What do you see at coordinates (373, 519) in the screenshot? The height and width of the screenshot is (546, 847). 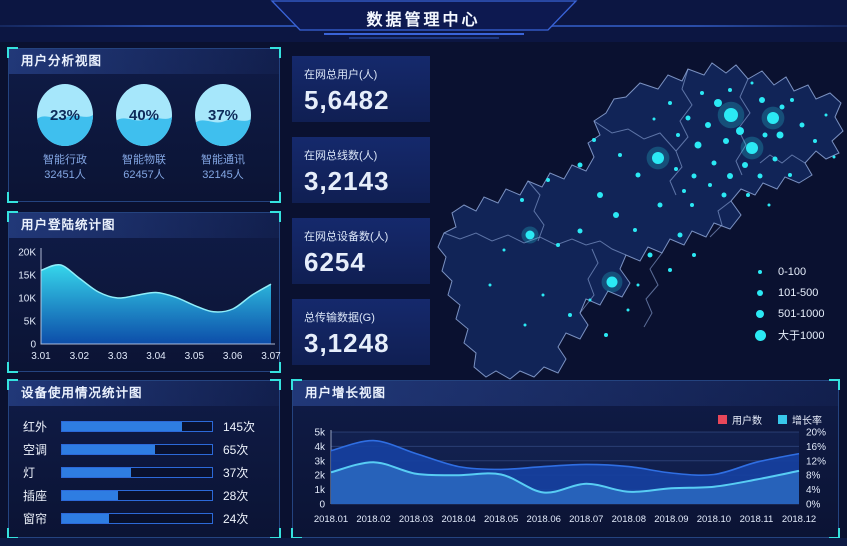 I see `svg-text: 2018.02` at bounding box center [373, 519].